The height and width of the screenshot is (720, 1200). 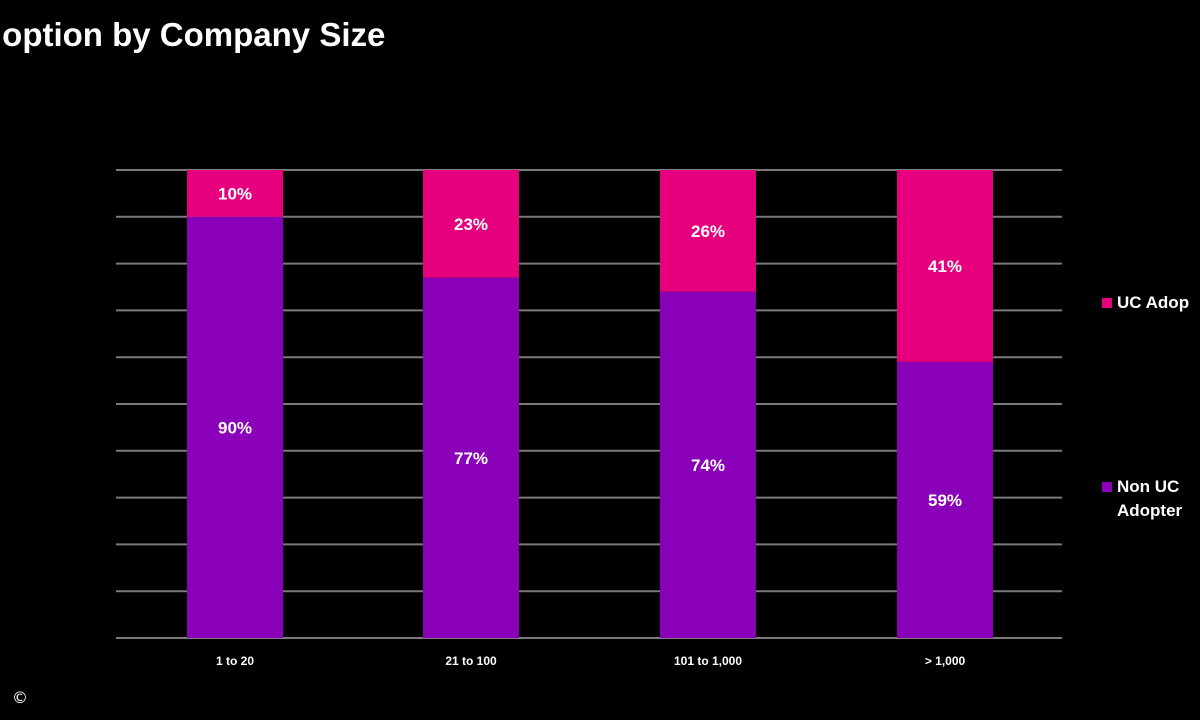 I want to click on x-tick-label: > 1,000, so click(x=945, y=661).